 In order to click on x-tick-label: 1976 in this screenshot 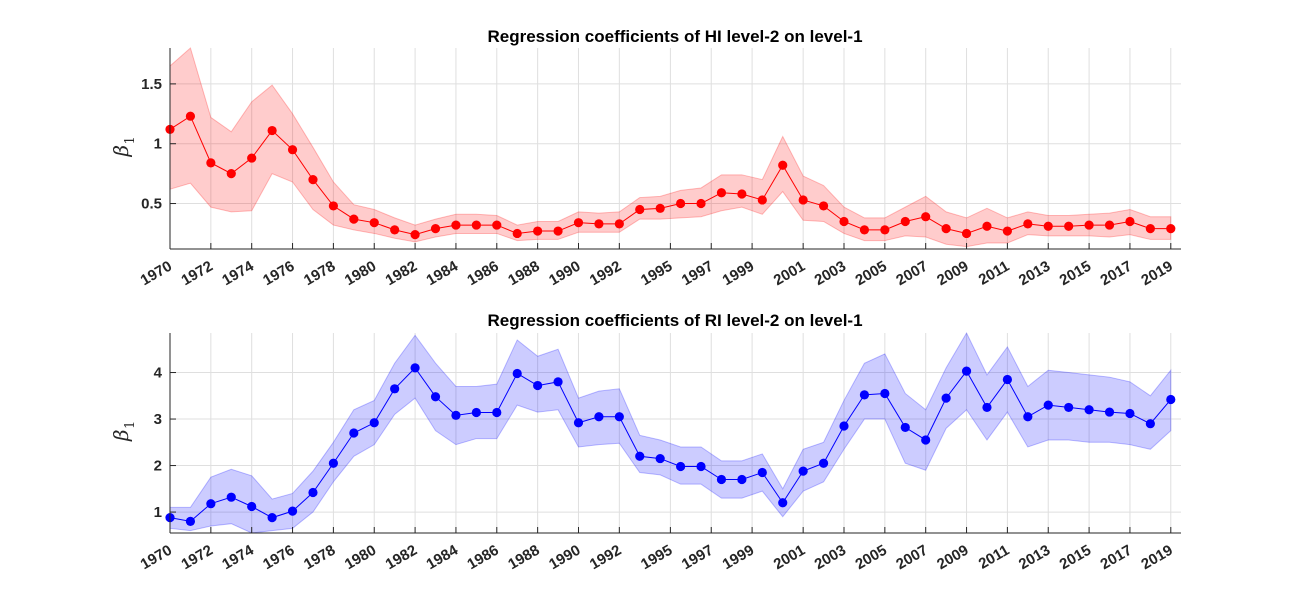, I will do `click(278, 557)`.